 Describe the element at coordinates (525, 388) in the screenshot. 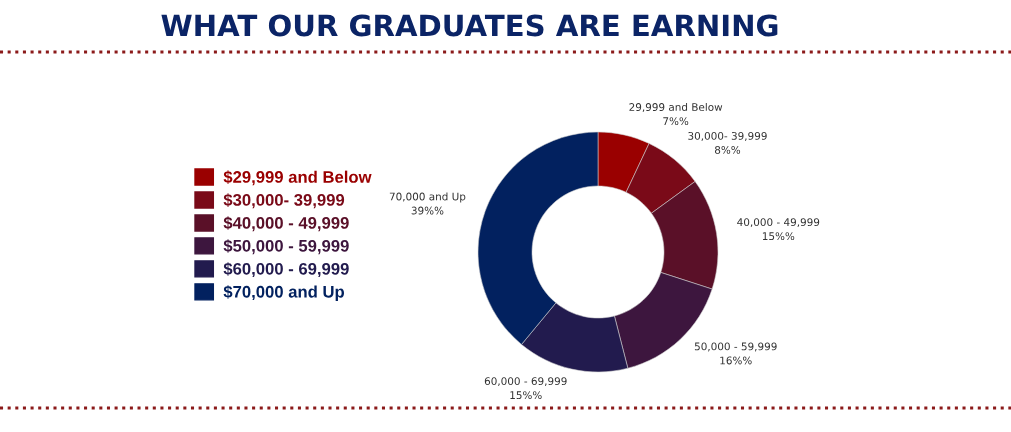

I see `data-label: 60,000 - 69,999 15%%` at that location.